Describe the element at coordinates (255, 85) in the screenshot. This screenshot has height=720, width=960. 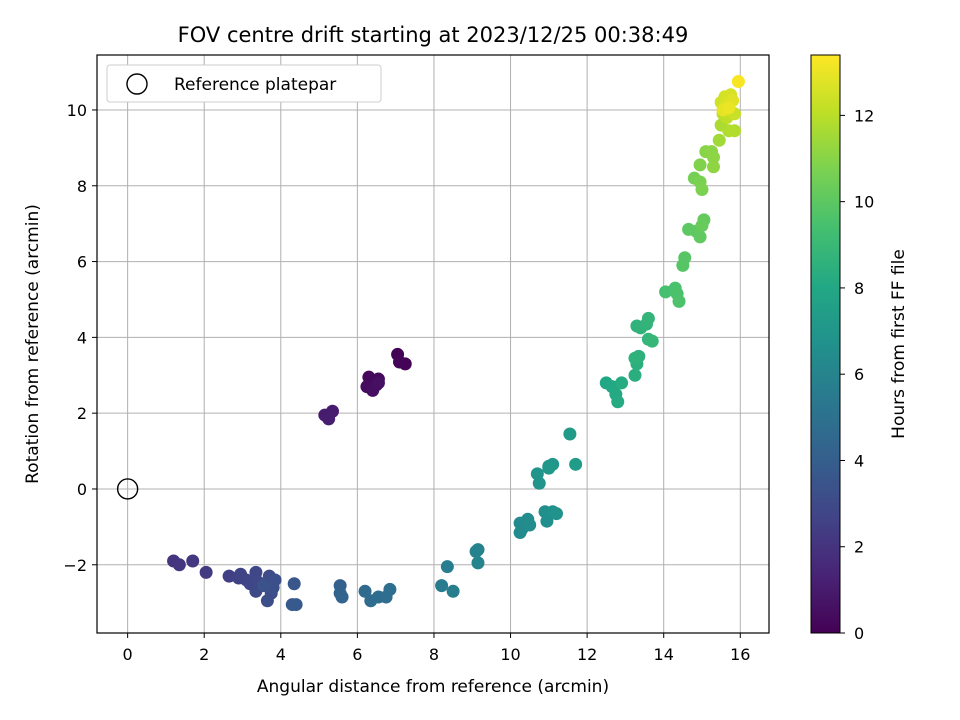
I see `legend-entry-reference: Reference platepar` at that location.